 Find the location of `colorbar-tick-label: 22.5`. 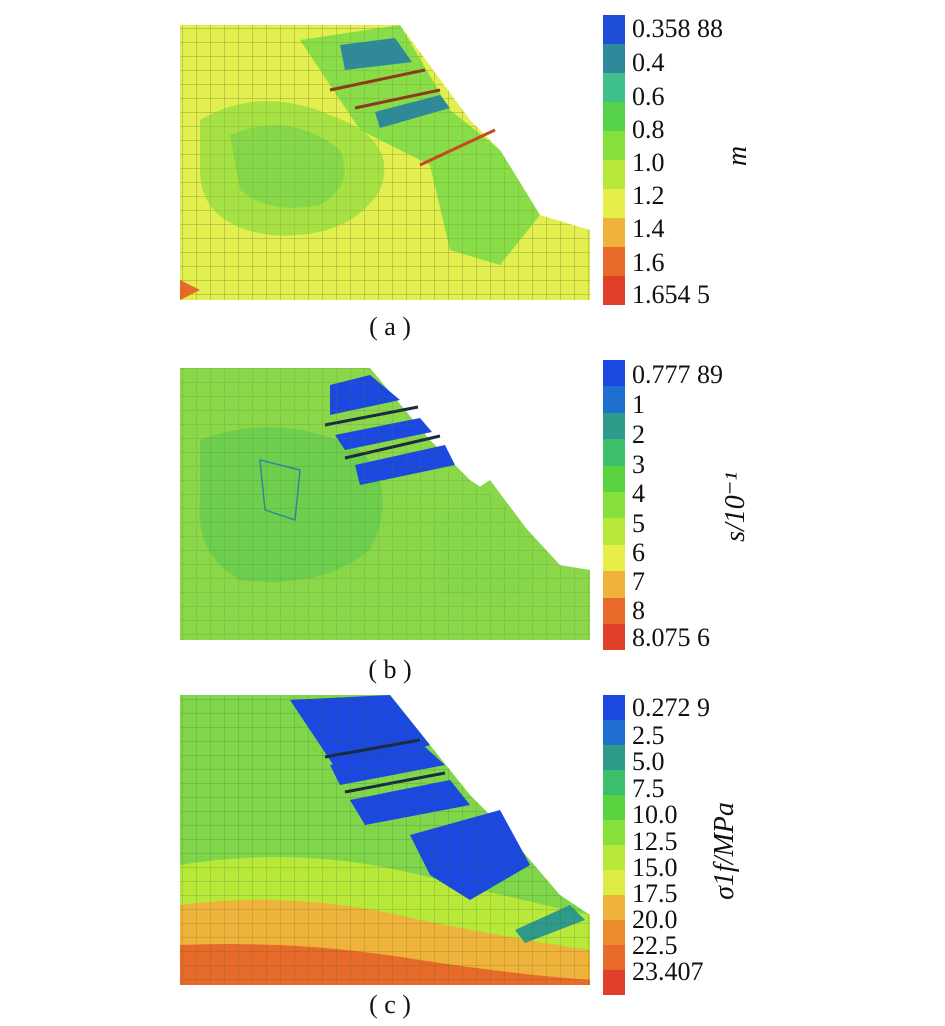

colorbar-tick-label: 22.5 is located at coordinates (655, 945).